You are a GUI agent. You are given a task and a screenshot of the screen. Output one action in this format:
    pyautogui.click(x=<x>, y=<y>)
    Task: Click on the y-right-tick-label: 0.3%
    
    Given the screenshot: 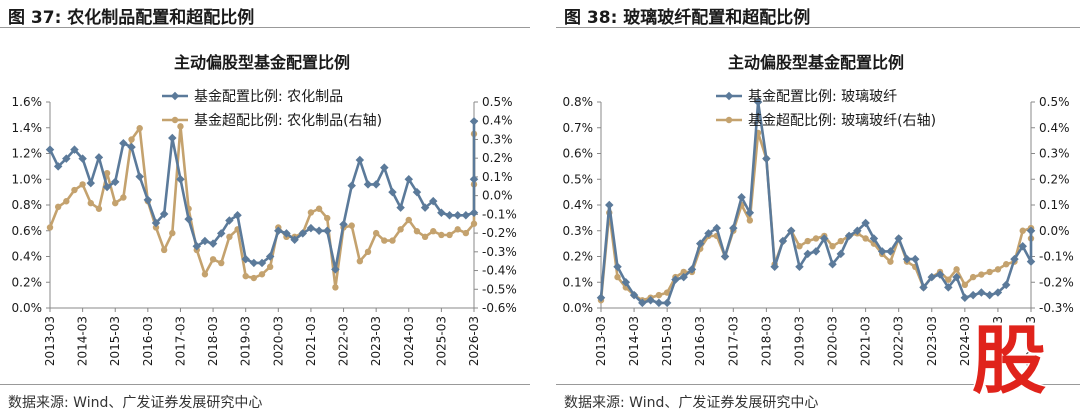 What is the action you would take?
    pyautogui.click(x=1054, y=154)
    